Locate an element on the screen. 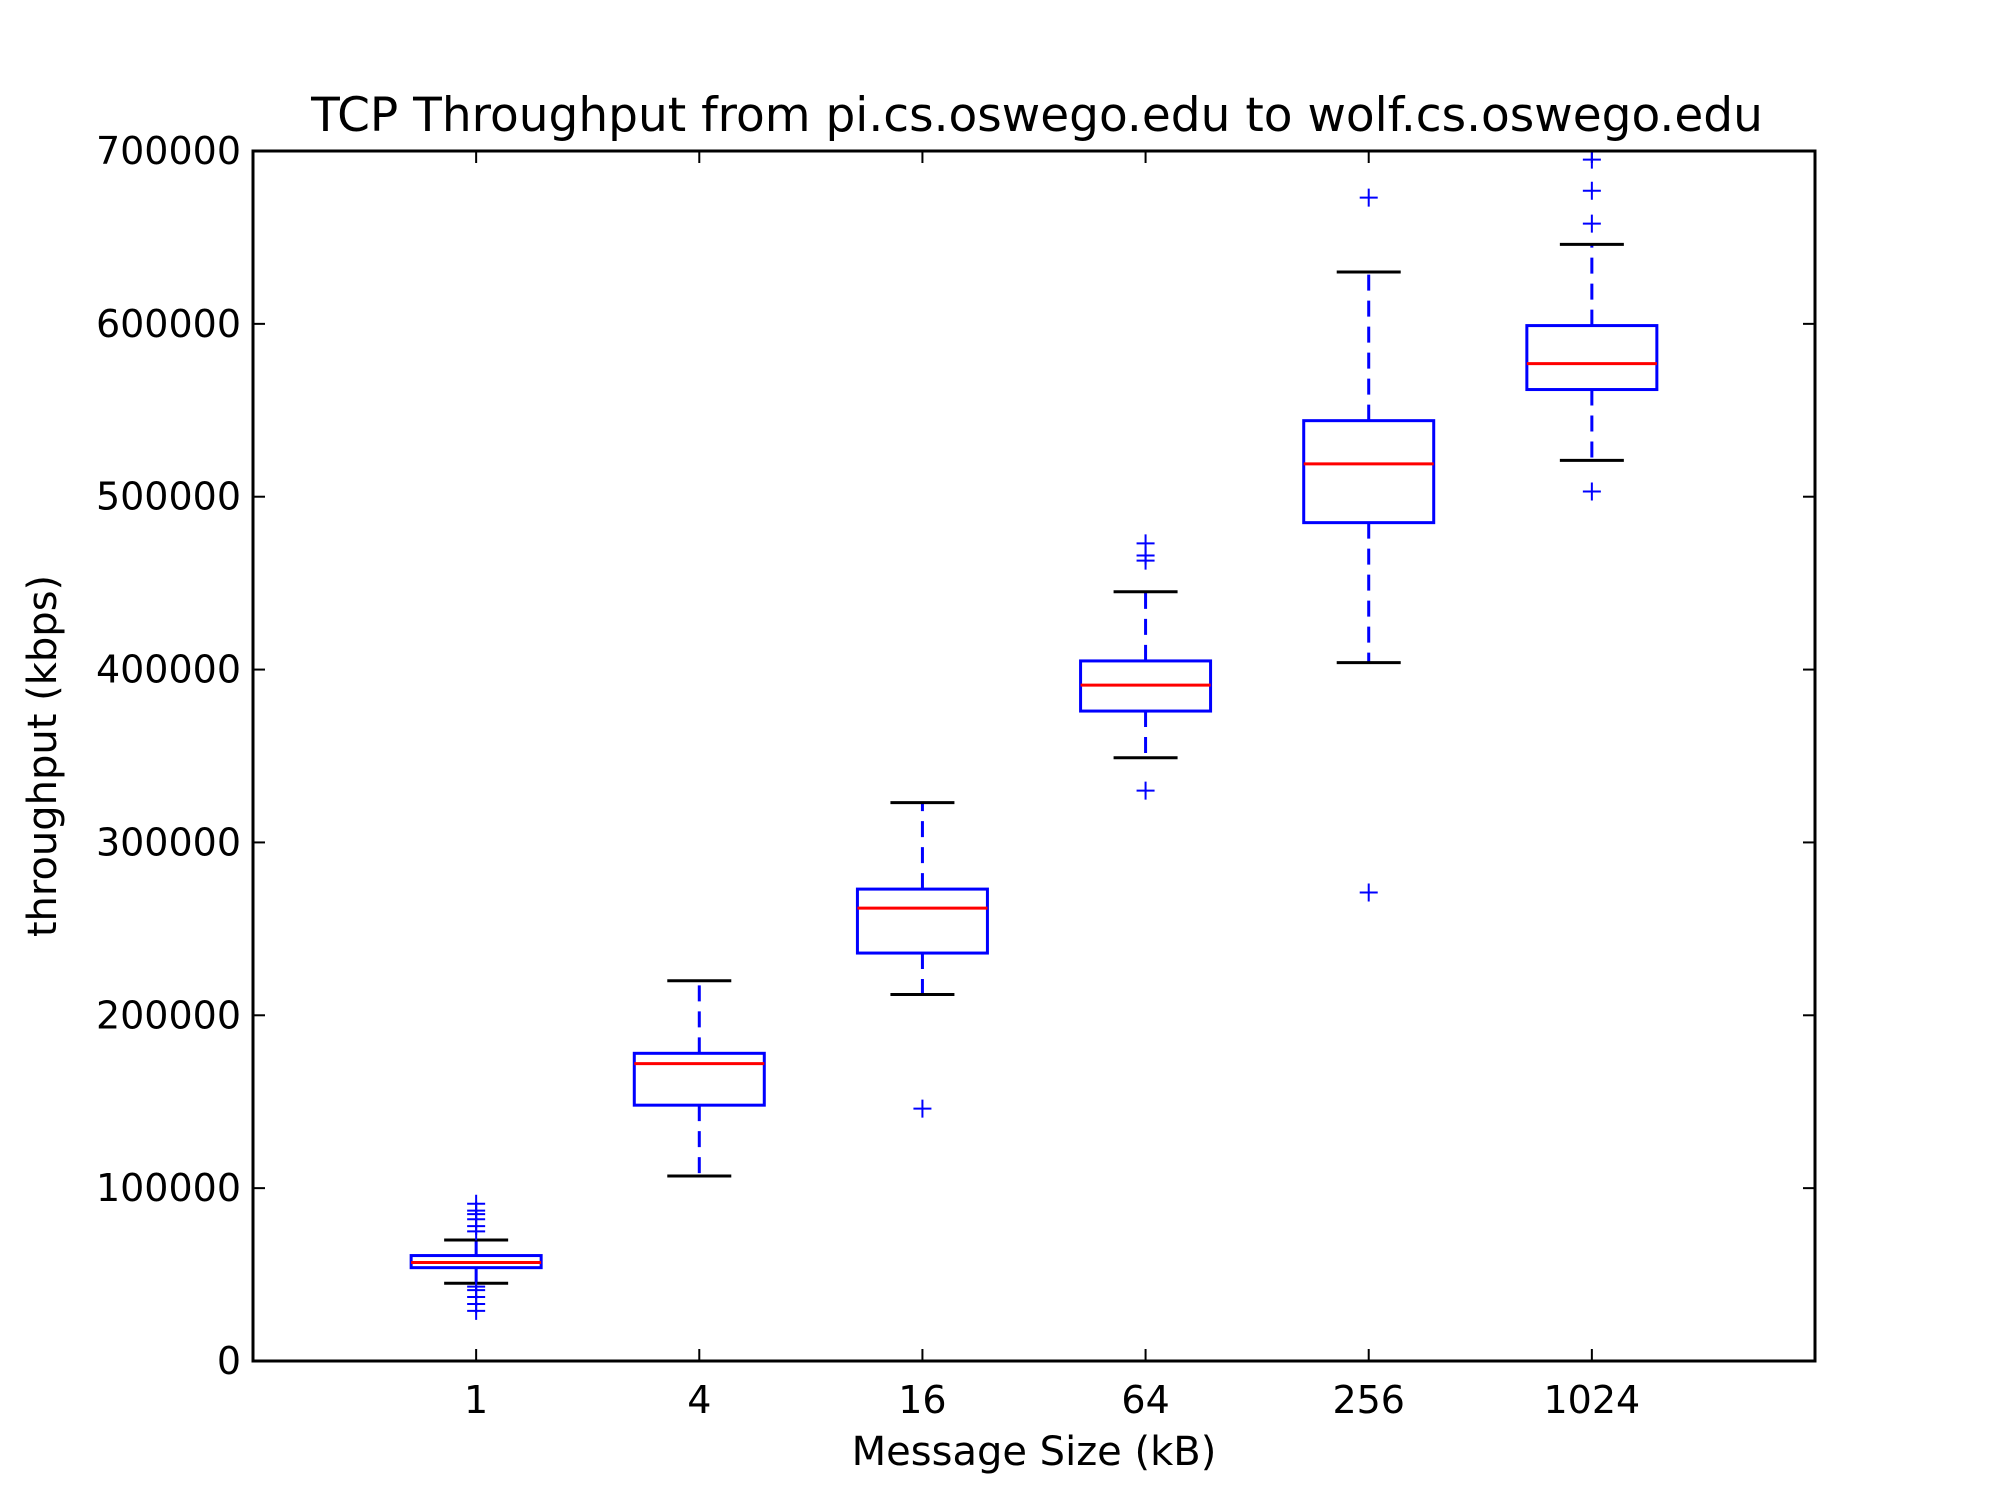 The height and width of the screenshot is (1500, 2000). y-tick-label: 0 is located at coordinates (229, 1361).